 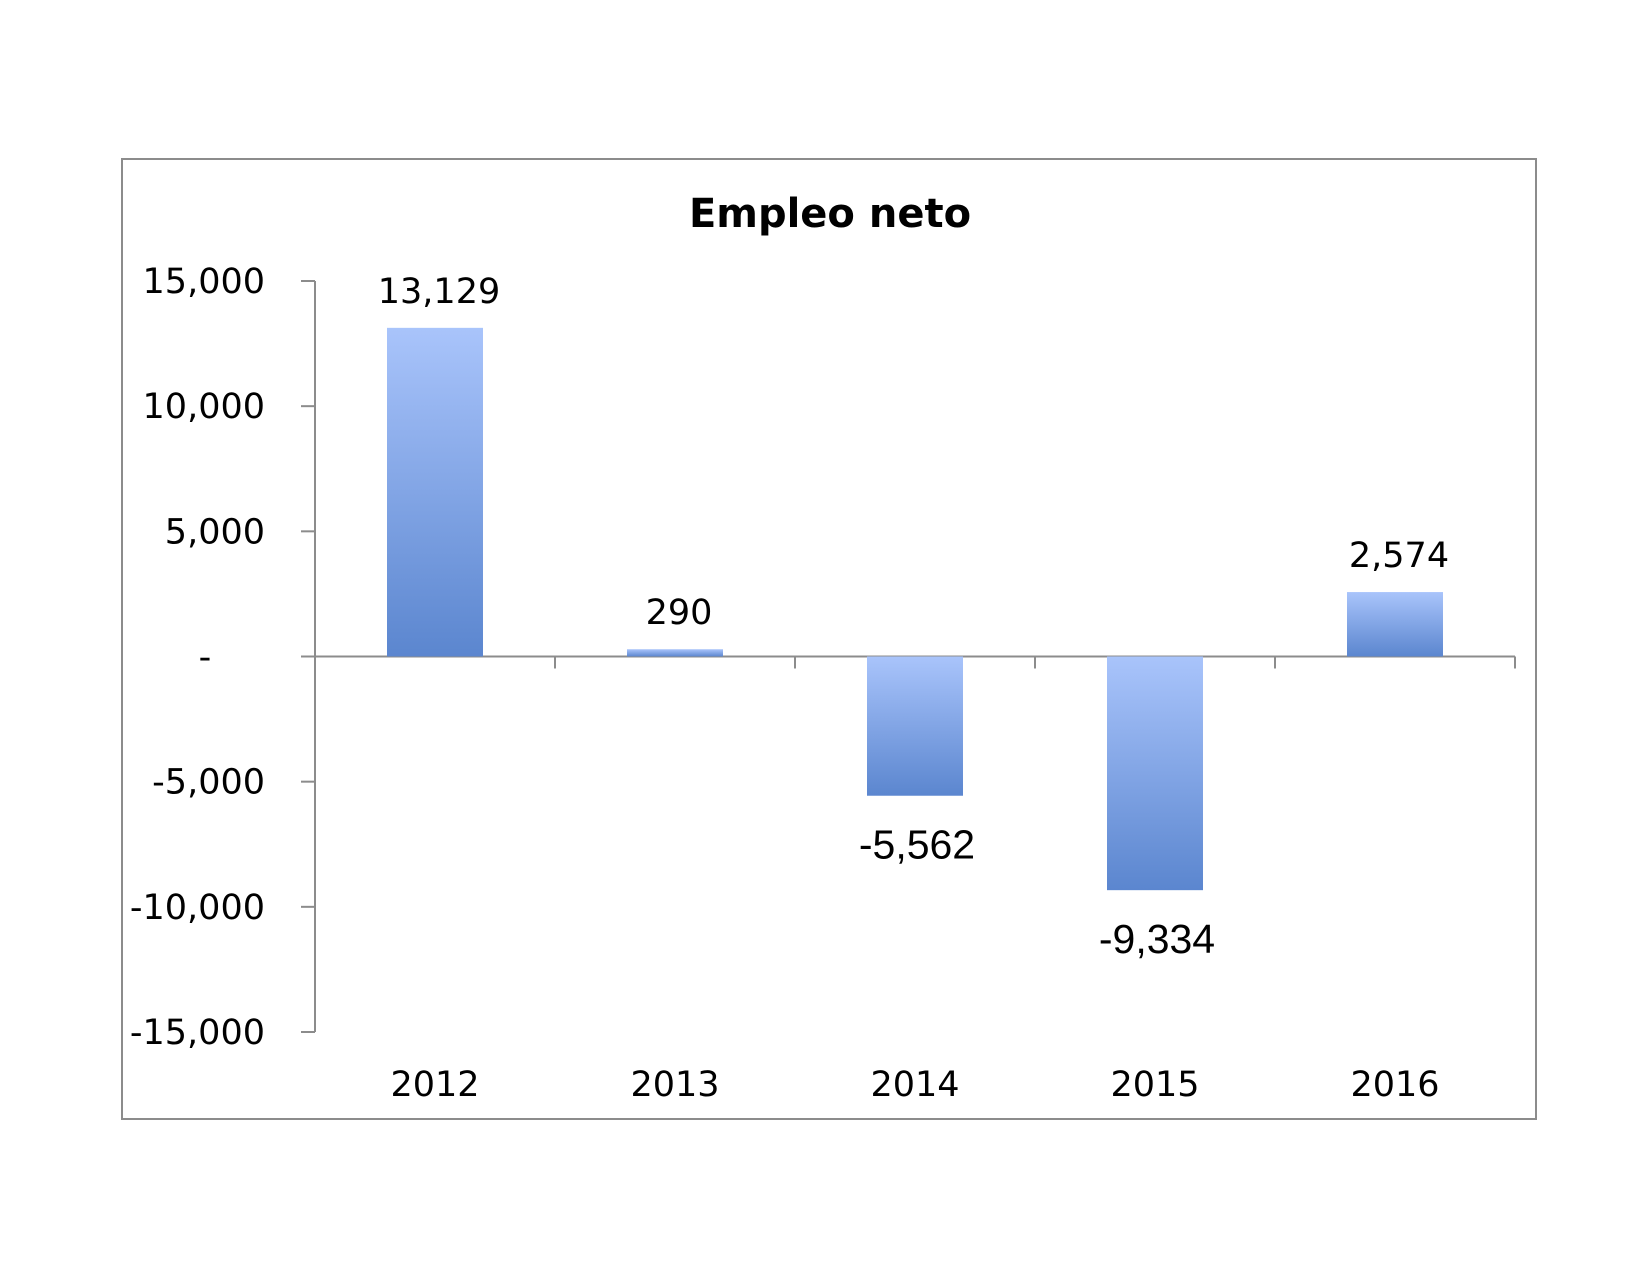 What do you see at coordinates (215, 532) in the screenshot?
I see `y-tick-label: 5,000` at bounding box center [215, 532].